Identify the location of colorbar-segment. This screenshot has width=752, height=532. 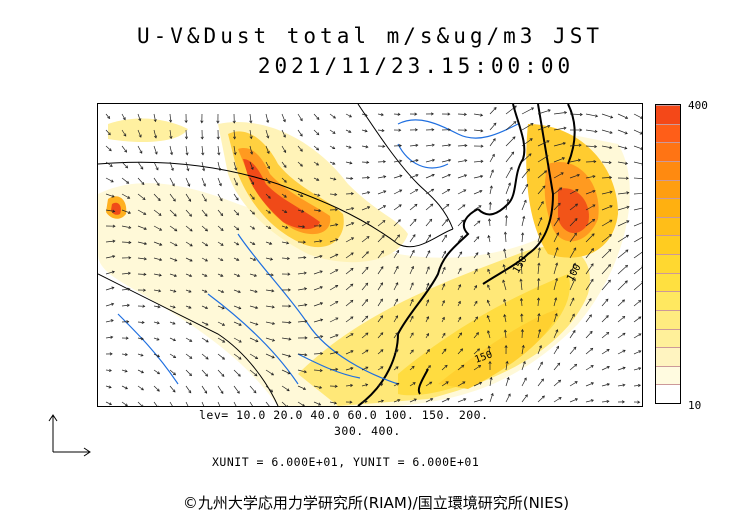
(668, 319).